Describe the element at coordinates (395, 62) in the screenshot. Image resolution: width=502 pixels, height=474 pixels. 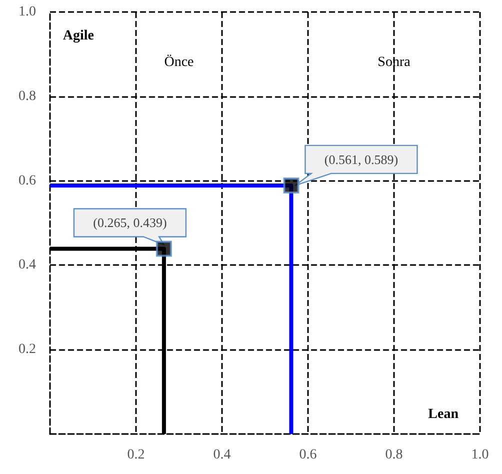
I see `annotation: Sonra` at that location.